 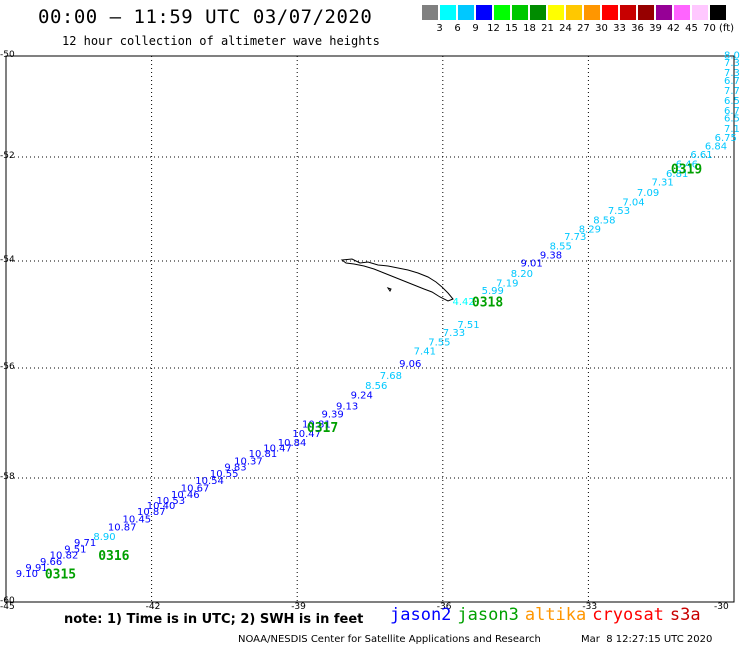 What do you see at coordinates (195, 489) in the screenshot?
I see `swh-observation: 10.67` at bounding box center [195, 489].